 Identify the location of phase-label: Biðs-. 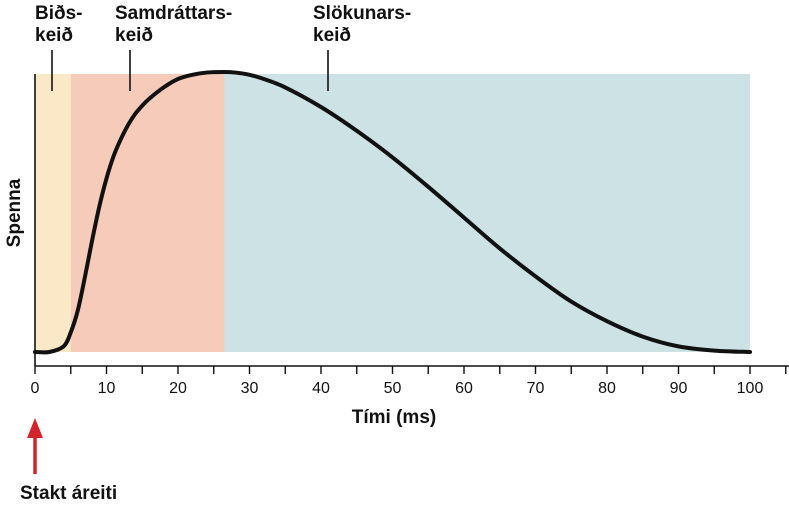
(59, 13).